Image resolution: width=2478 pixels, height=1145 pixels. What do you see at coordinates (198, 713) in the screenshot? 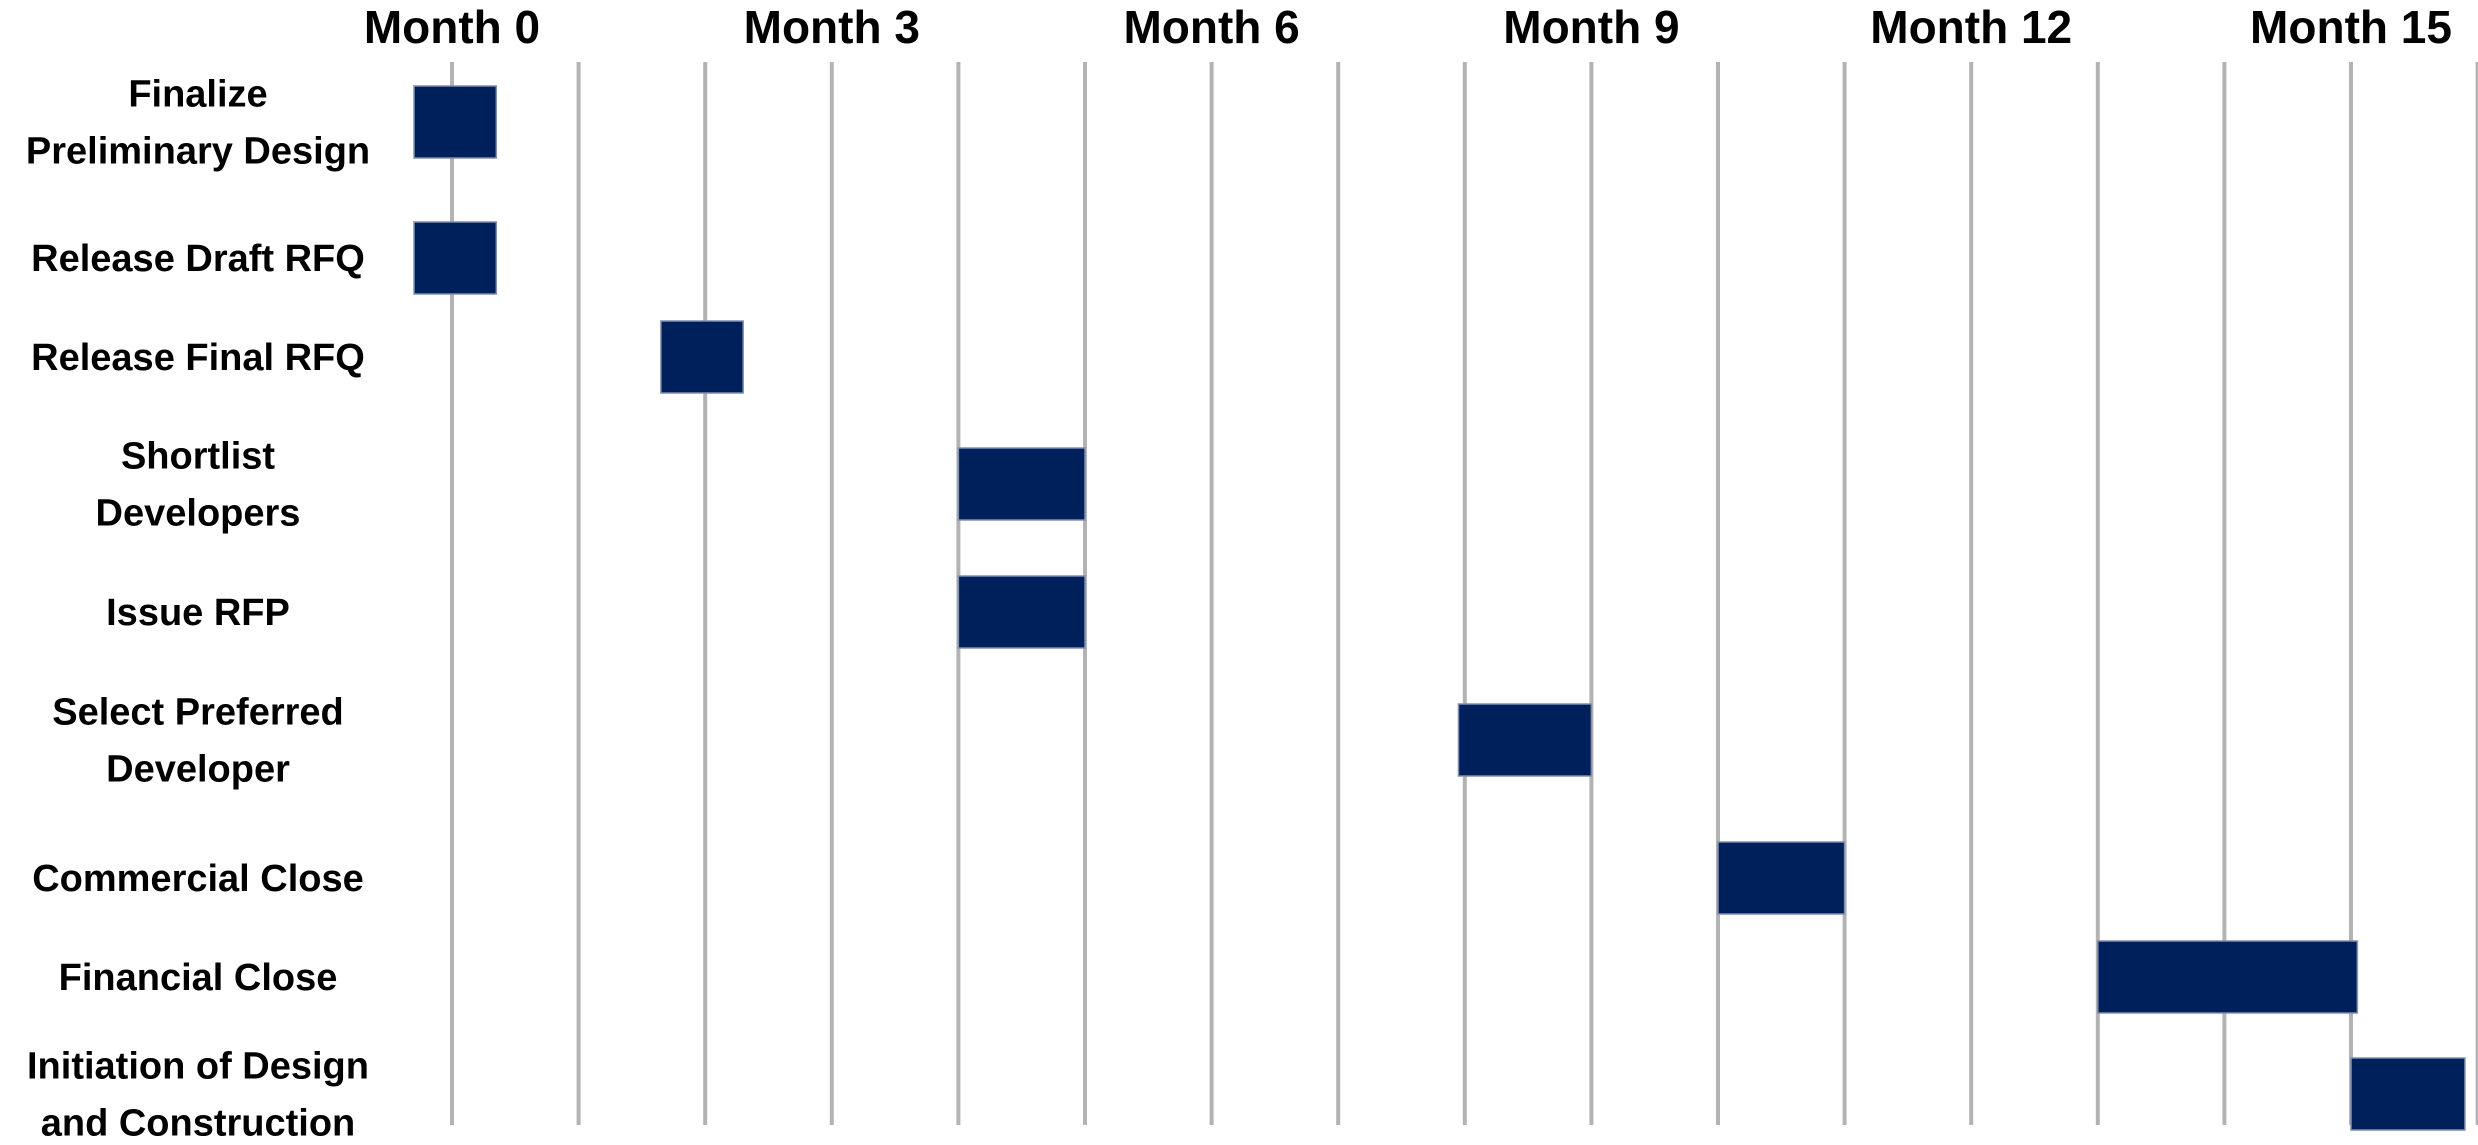
I see `task-label: Select Preferred` at bounding box center [198, 713].